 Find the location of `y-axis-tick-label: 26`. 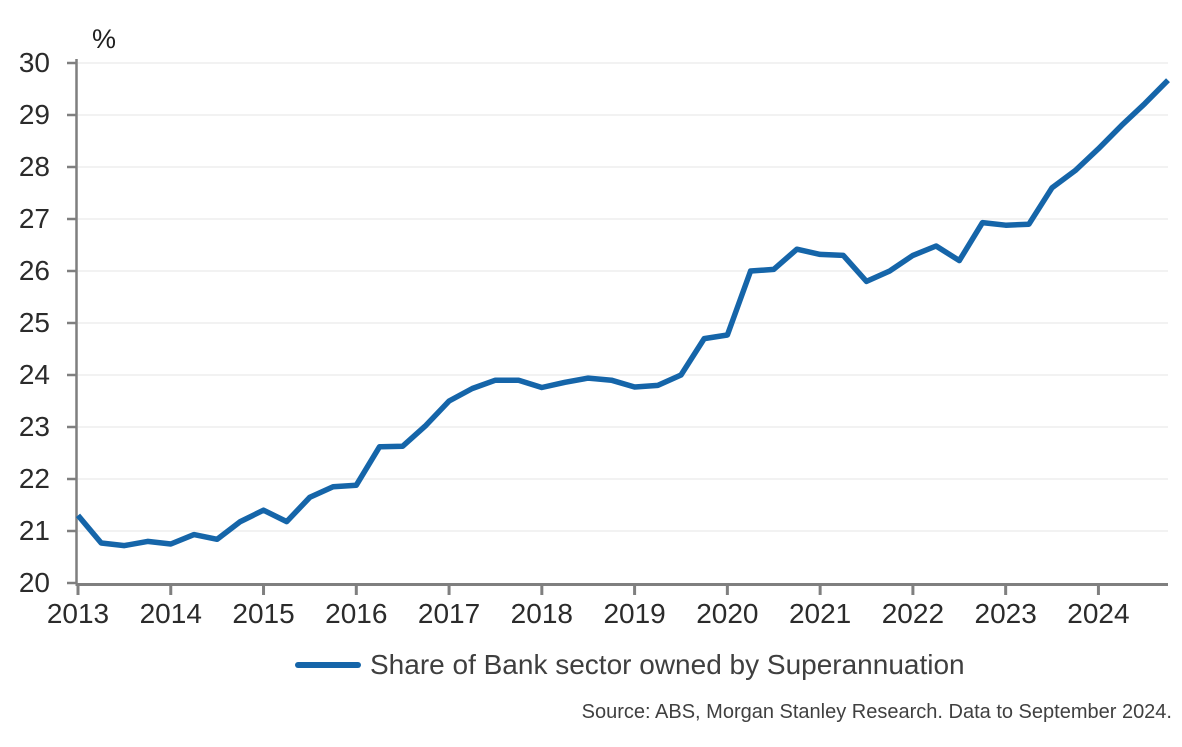

y-axis-tick-label: 26 is located at coordinates (34, 270).